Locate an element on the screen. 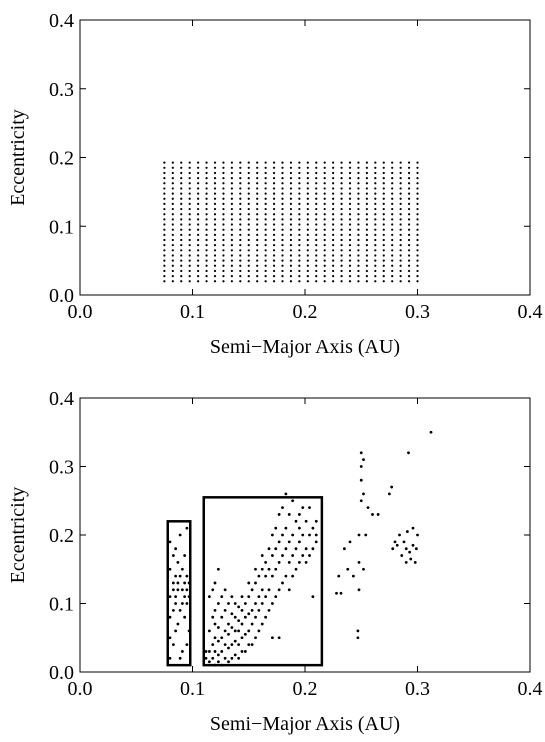 This screenshot has height=742, width=545. x-axis-label: Semi−Major Axis (AU) is located at coordinates (305, 724).